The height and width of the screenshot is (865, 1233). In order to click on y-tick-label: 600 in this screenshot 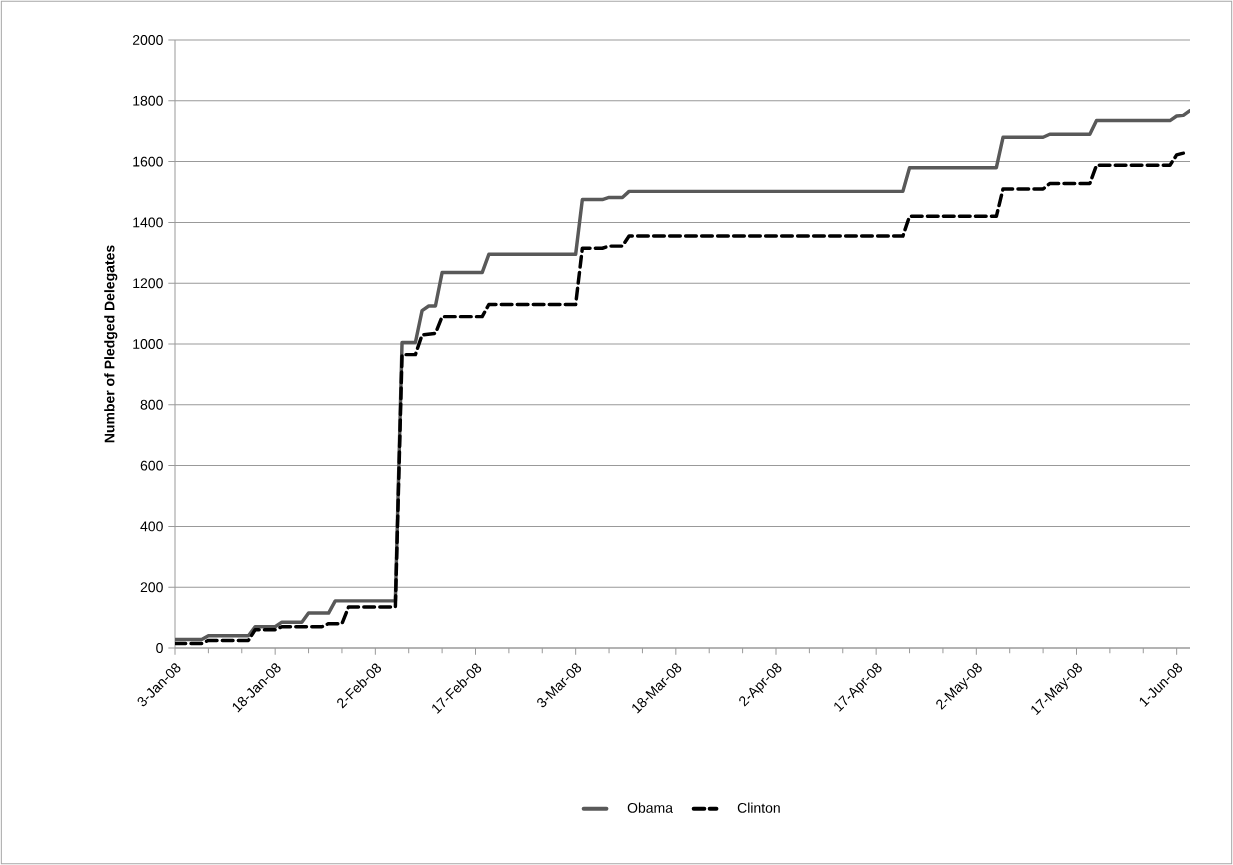, I will do `click(151, 465)`.